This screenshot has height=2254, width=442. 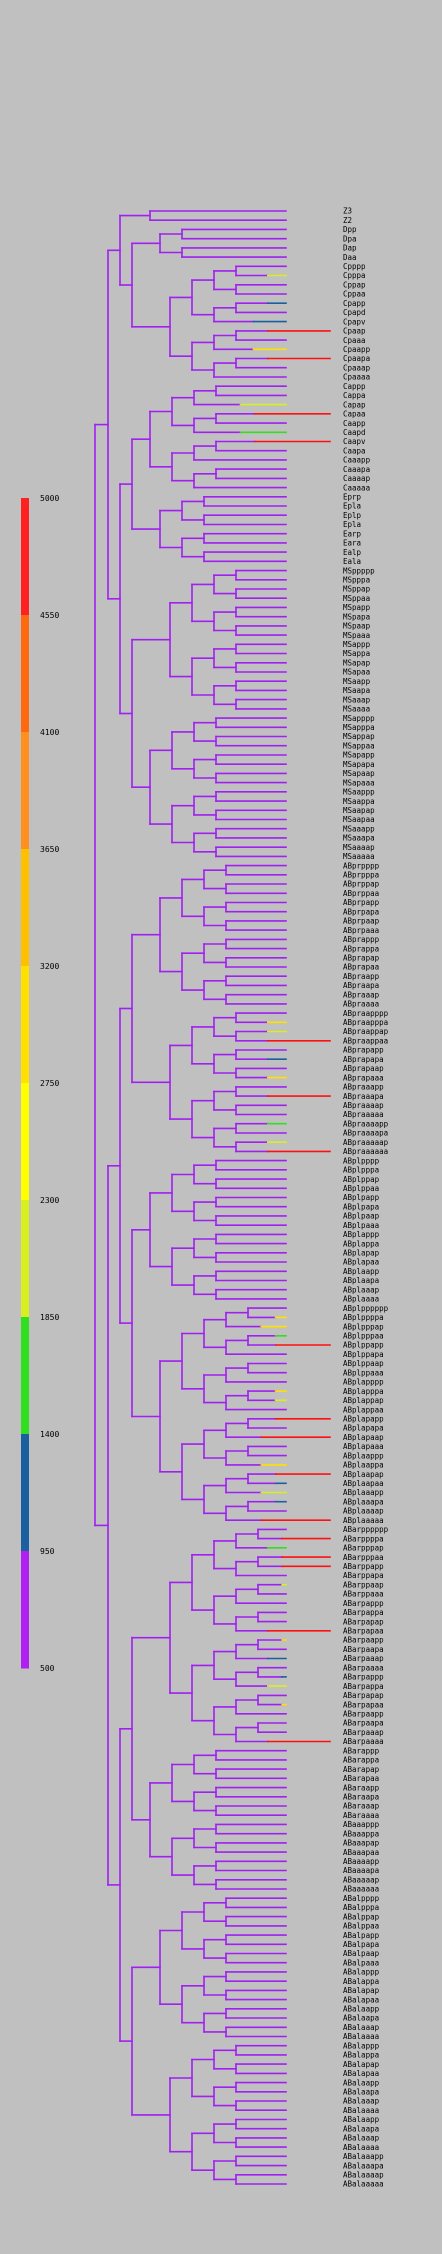 What do you see at coordinates (361, 1824) in the screenshot?
I see `leaf-label: ABaaappp` at bounding box center [361, 1824].